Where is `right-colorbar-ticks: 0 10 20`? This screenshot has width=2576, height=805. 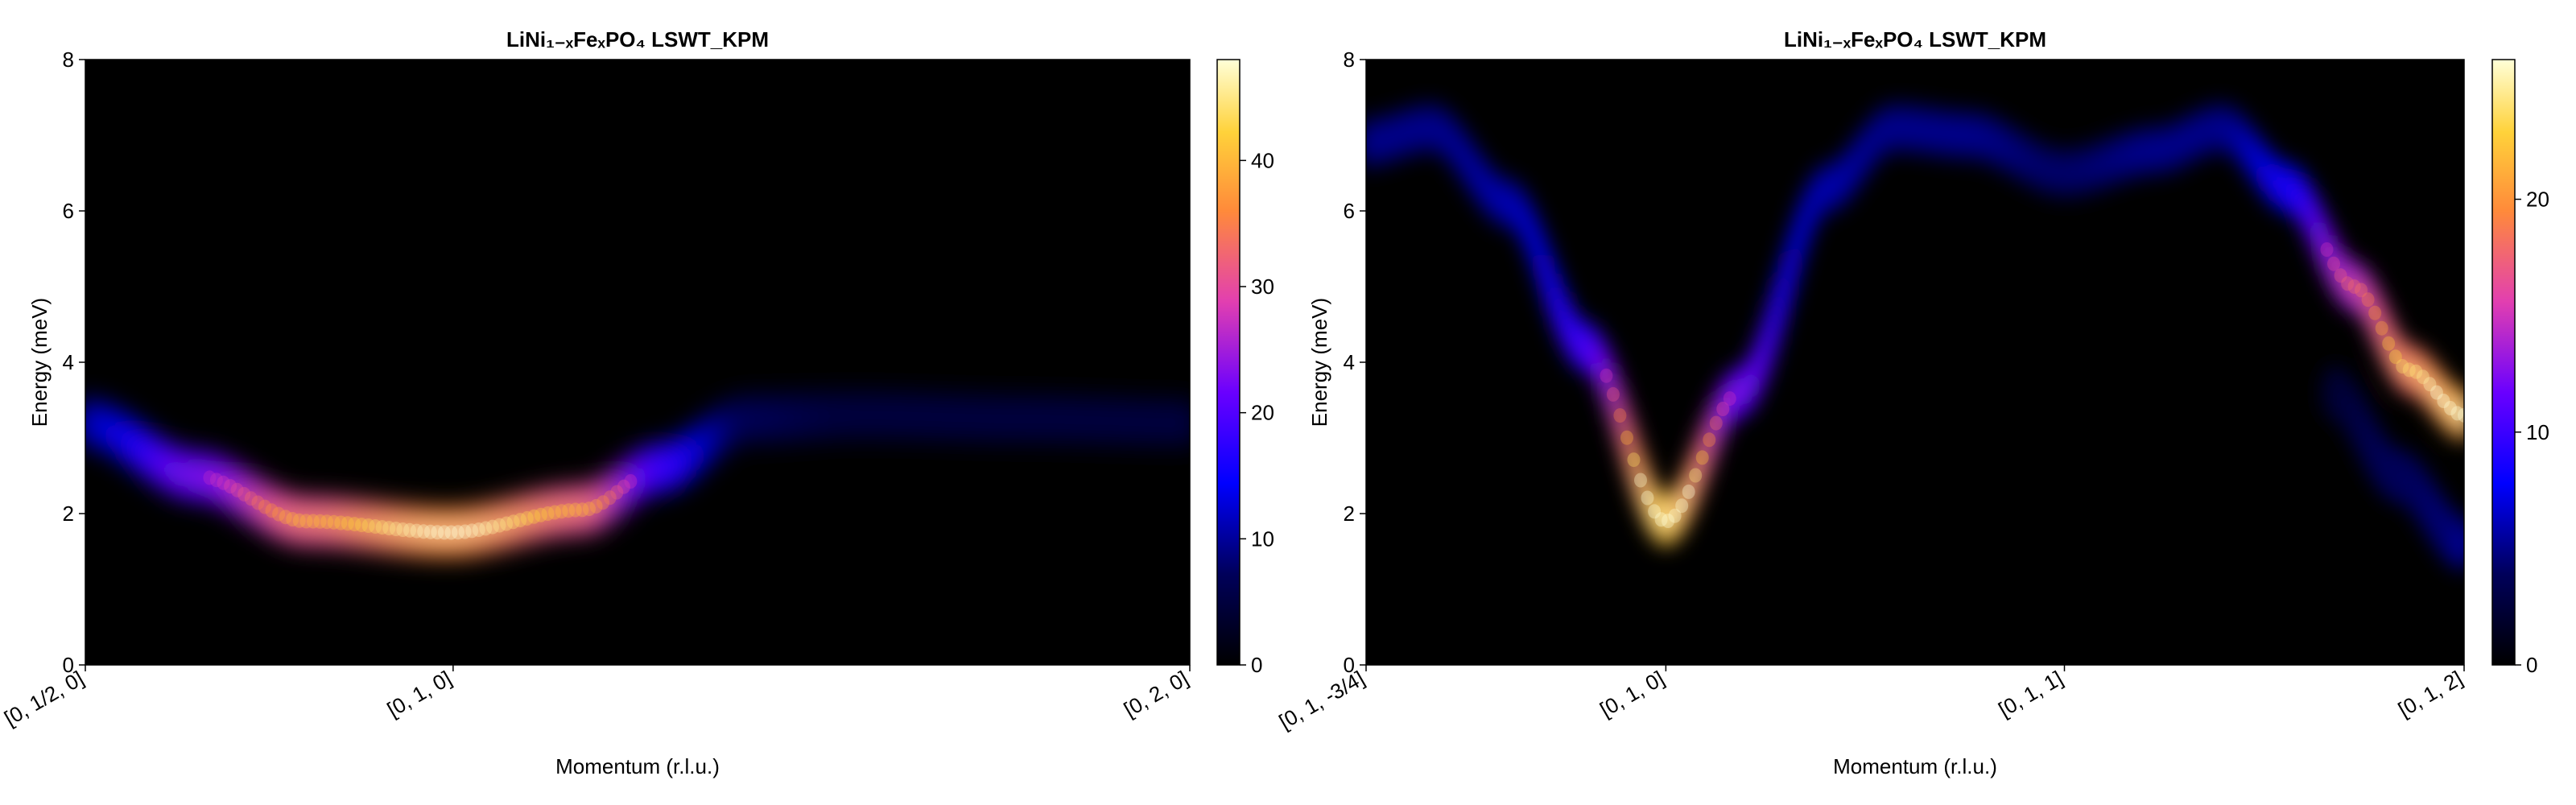
right-colorbar-ticks: 0 10 20 is located at coordinates (2532, 432).